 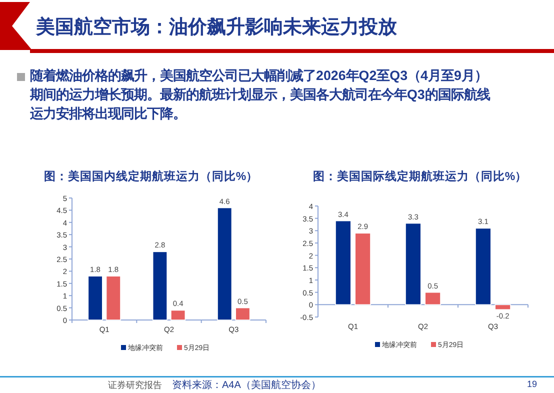 I want to click on text: 证券研究报告, so click(x=135, y=385).